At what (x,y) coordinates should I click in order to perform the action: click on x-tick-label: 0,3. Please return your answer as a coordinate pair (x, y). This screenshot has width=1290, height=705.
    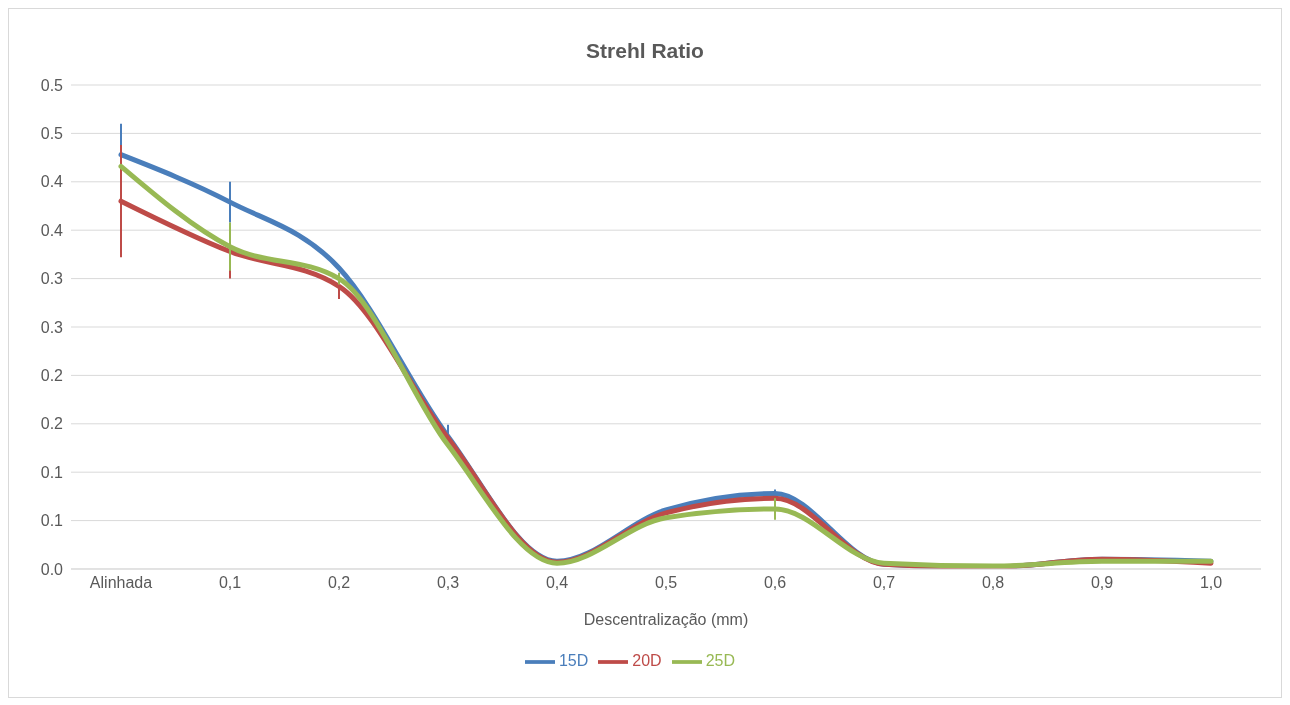
    Looking at the image, I should click on (448, 583).